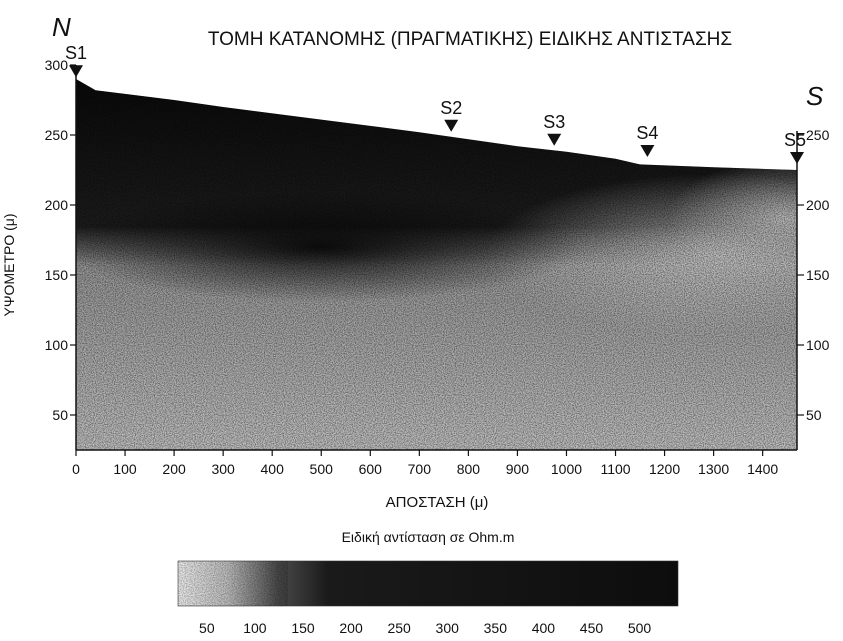 This screenshot has width=843, height=641. I want to click on x-tick-label: 1100, so click(615, 469).